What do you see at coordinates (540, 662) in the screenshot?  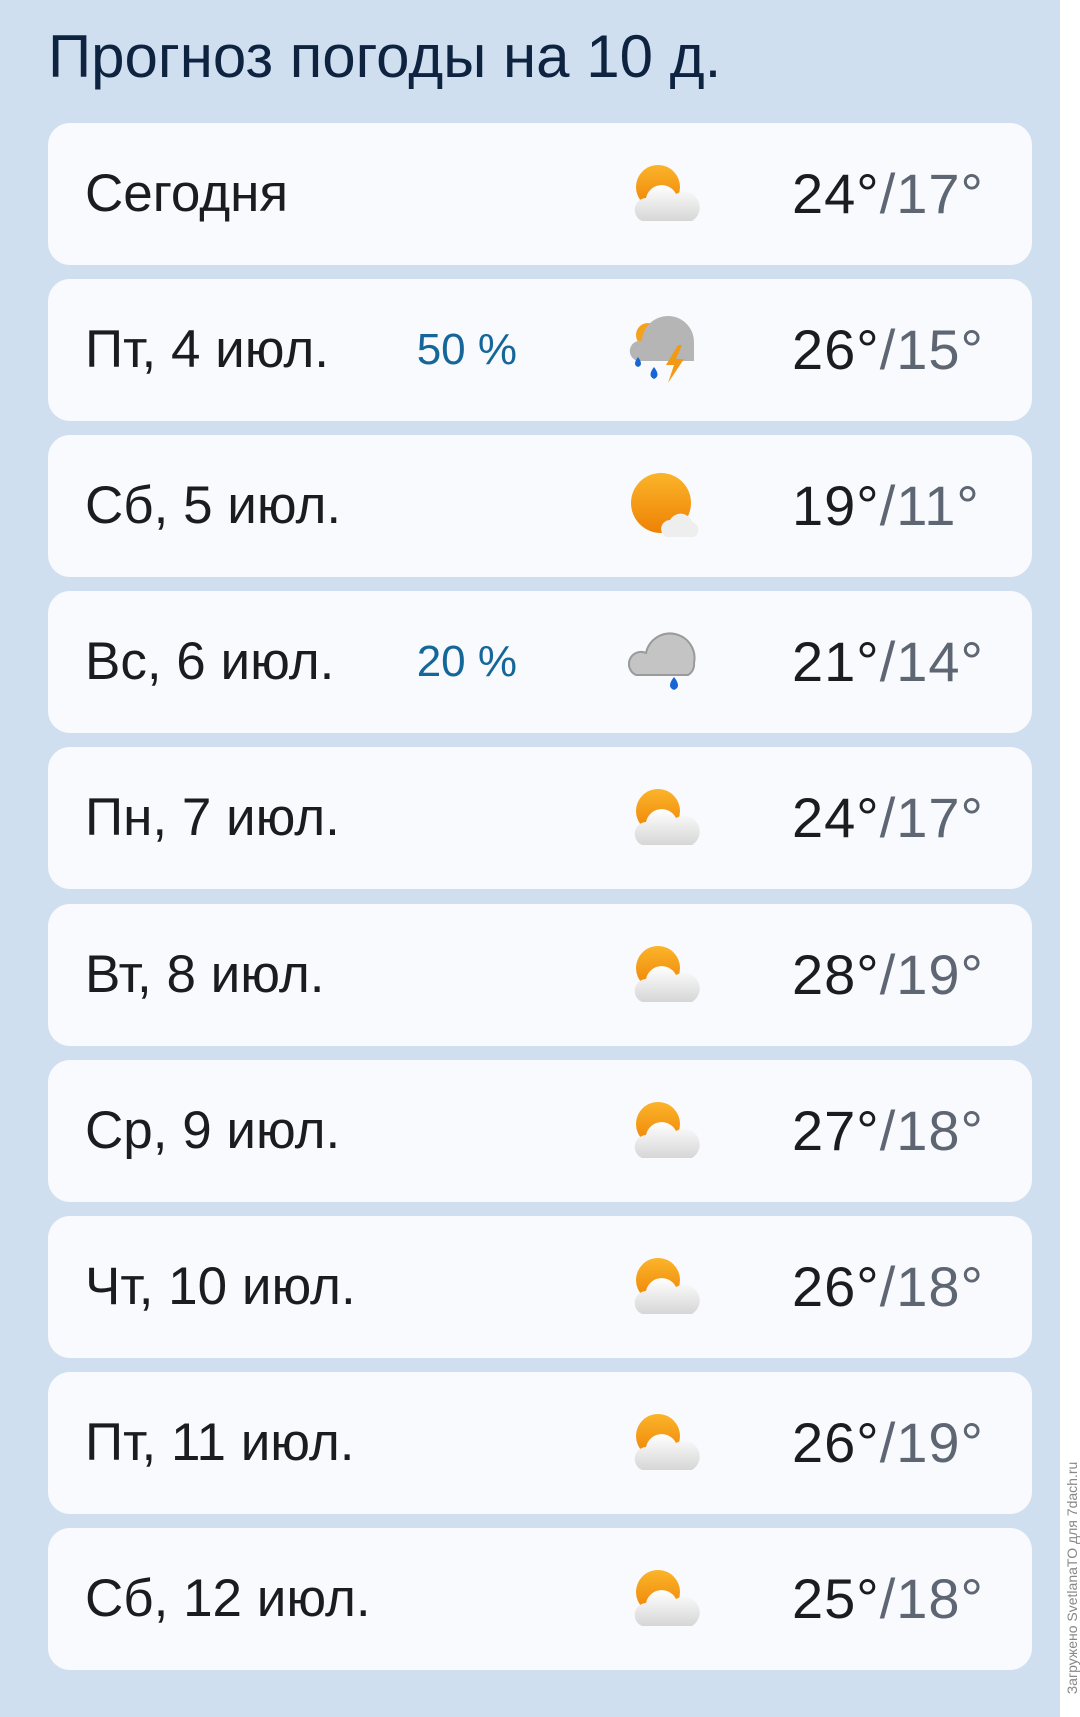 I see `forecast-row: Вс, 6 июл. 20 % 21°/14°` at bounding box center [540, 662].